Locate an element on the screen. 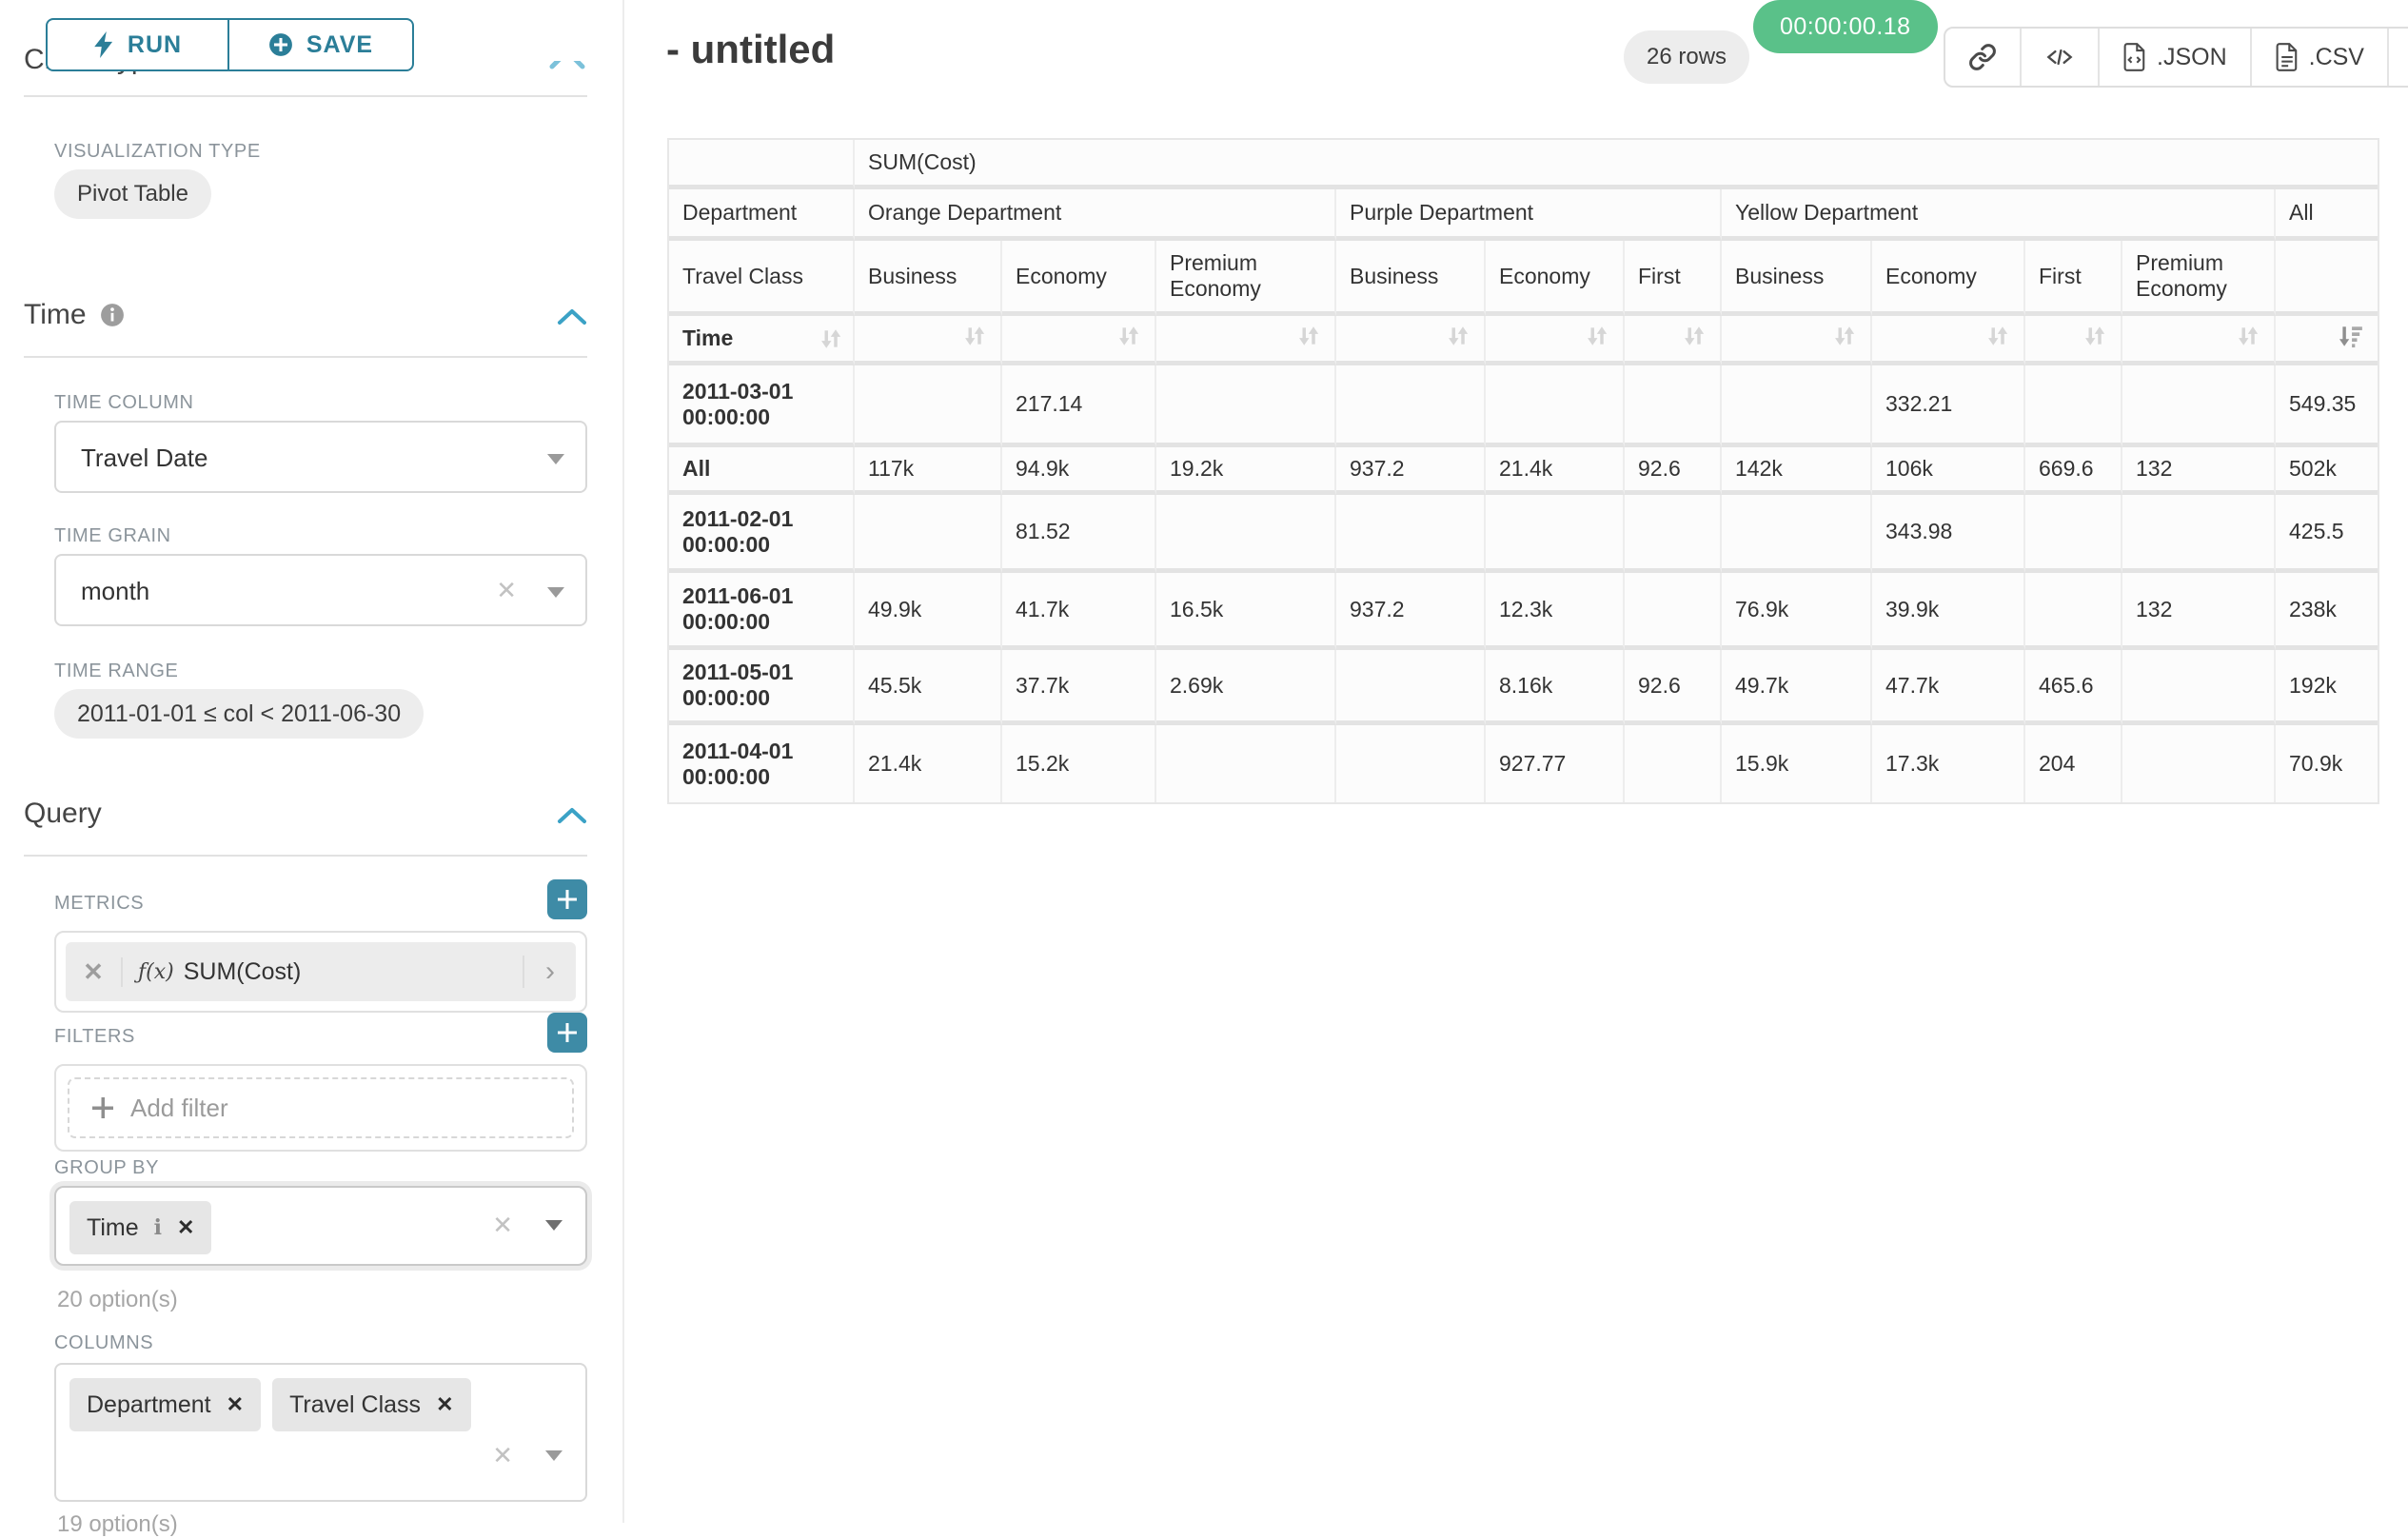 Image resolution: width=2408 pixels, height=1538 pixels. pivot-value-cell: 17.3k is located at coordinates (1948, 763).